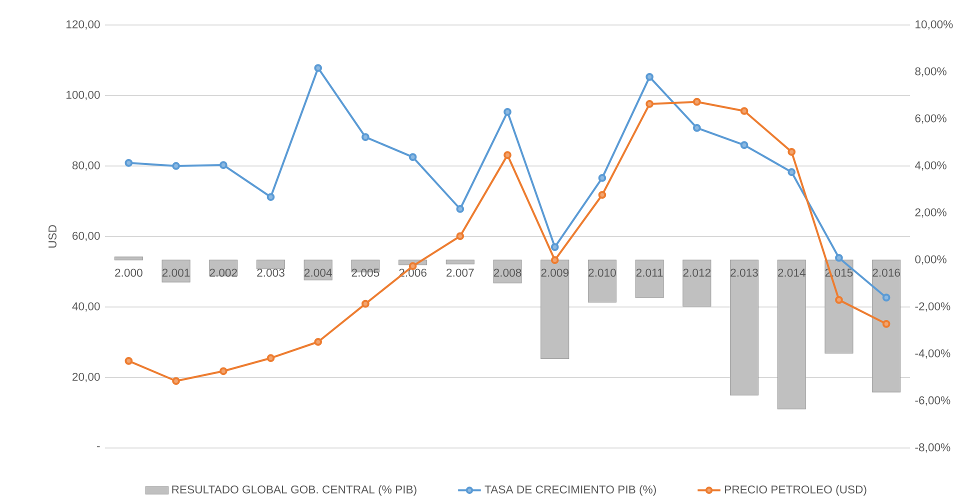 The width and height of the screenshot is (967, 499). Describe the element at coordinates (570, 490) in the screenshot. I see `legend-label: TASA DE CRECIMIENTO PIB (%)` at that location.